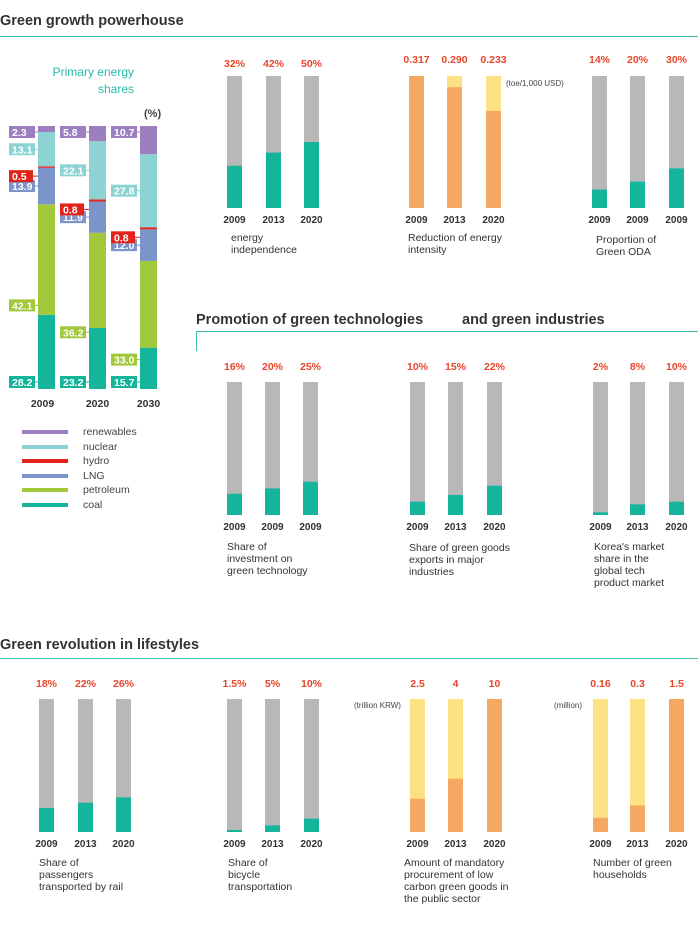 This screenshot has width=698, height=925. What do you see at coordinates (427, 250) in the screenshot?
I see `chart-caption: intensity` at bounding box center [427, 250].